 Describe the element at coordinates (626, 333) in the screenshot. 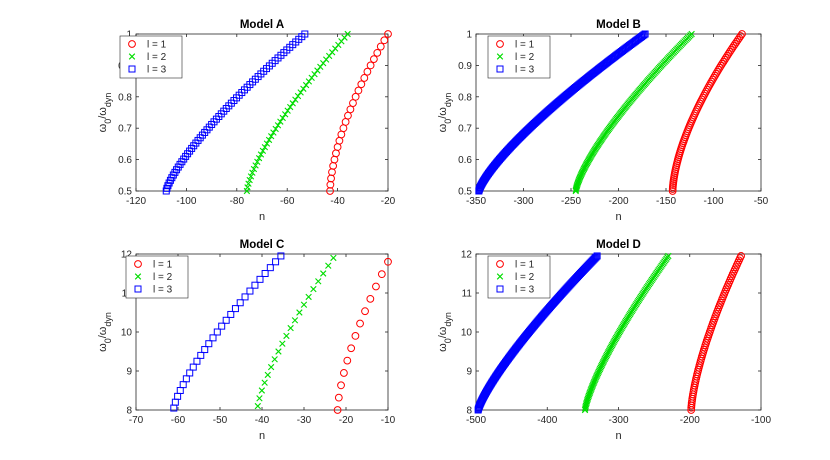

I see `series-x` at that location.